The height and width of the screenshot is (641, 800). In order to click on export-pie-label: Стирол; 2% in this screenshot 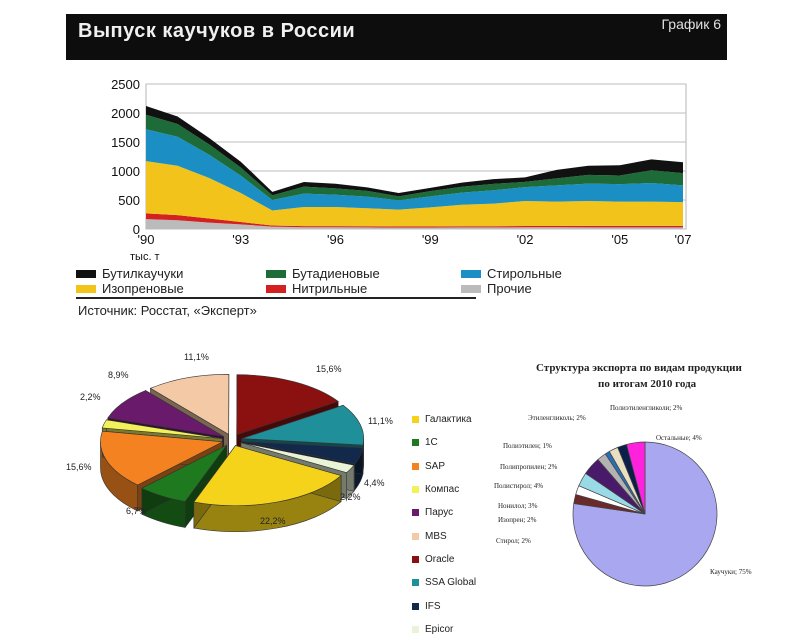, I will do `click(513, 541)`.